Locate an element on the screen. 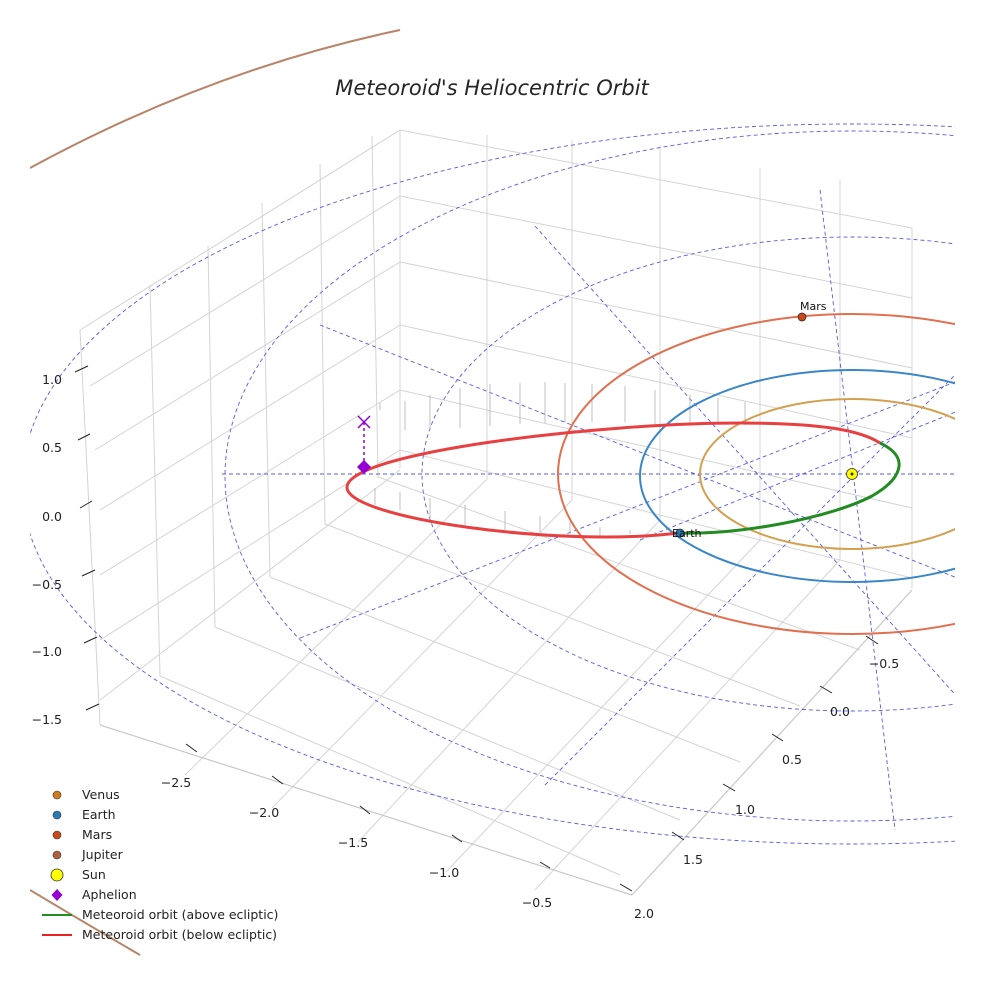  legend-label: Earth is located at coordinates (99, 814).